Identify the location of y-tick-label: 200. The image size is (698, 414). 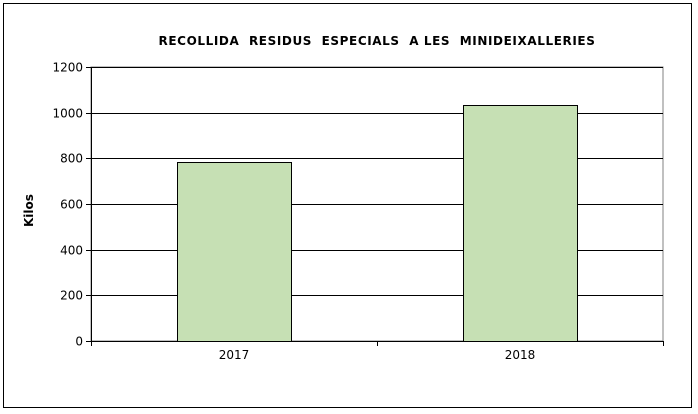
(71, 296).